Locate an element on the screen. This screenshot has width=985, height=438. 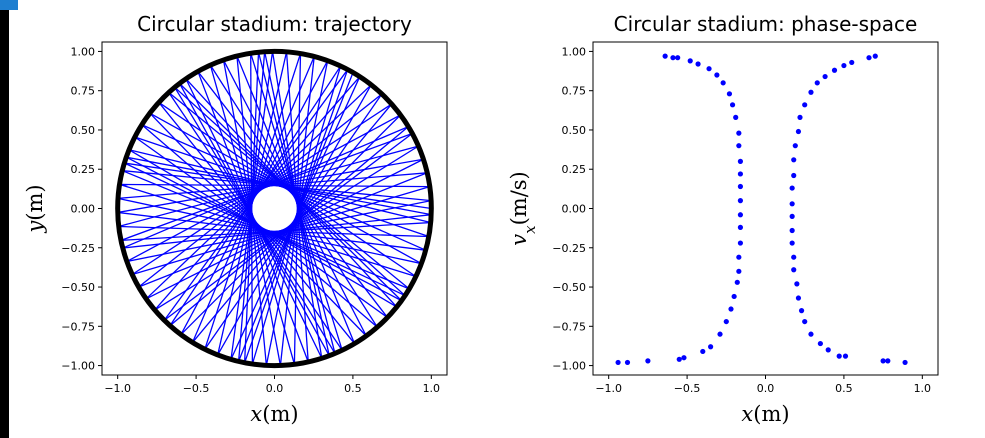
phase-space-y-axis-label: vx(m/s) is located at coordinates (523, 208).